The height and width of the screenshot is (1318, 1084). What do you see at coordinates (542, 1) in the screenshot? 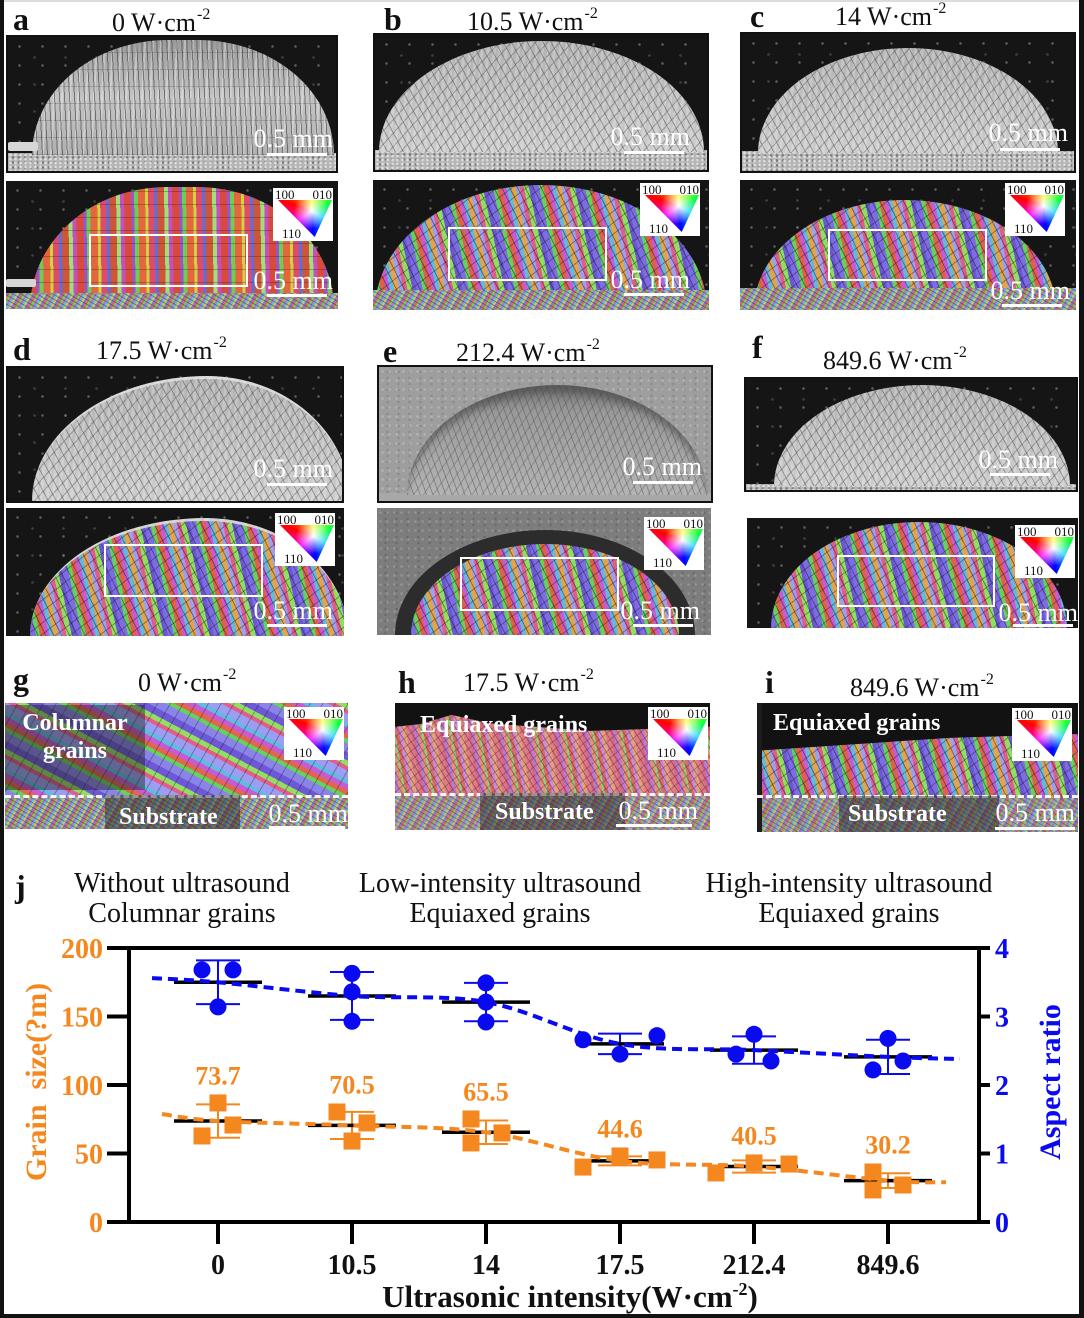
I see `figure-top-edge` at bounding box center [542, 1].